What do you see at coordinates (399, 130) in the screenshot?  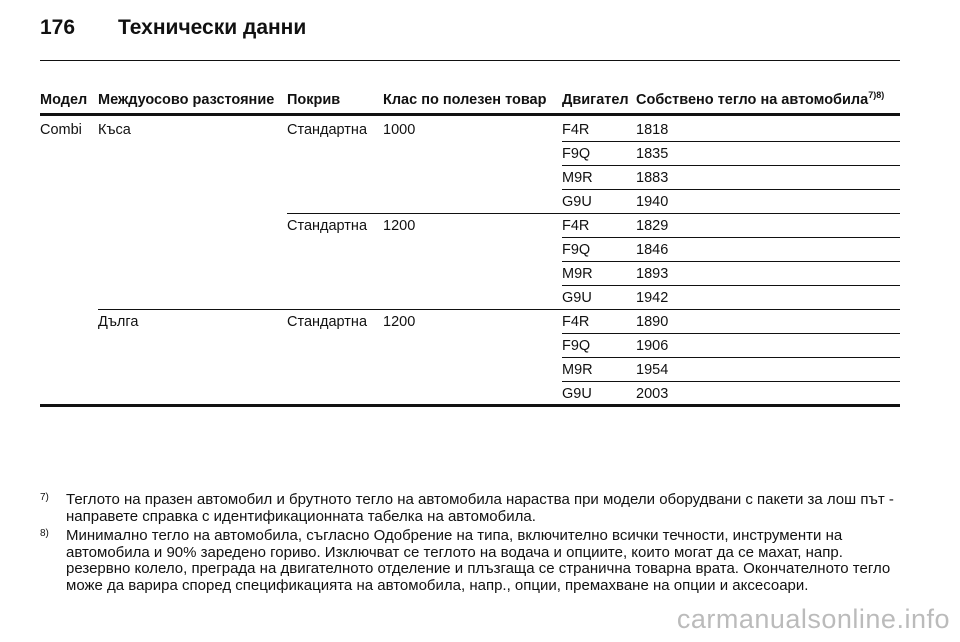 I see `table-cell: 1000` at bounding box center [399, 130].